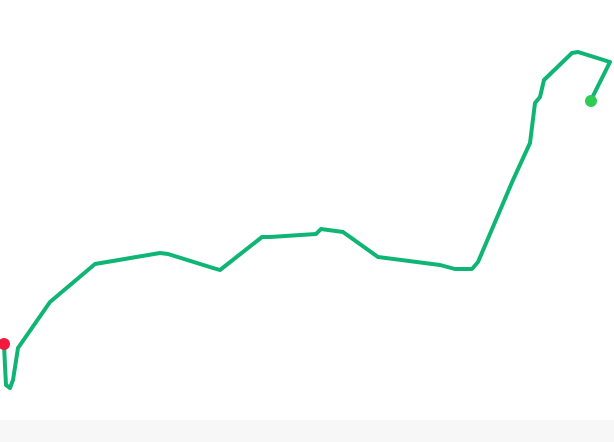  What do you see at coordinates (591, 101) in the screenshot?
I see `end-marker` at bounding box center [591, 101].